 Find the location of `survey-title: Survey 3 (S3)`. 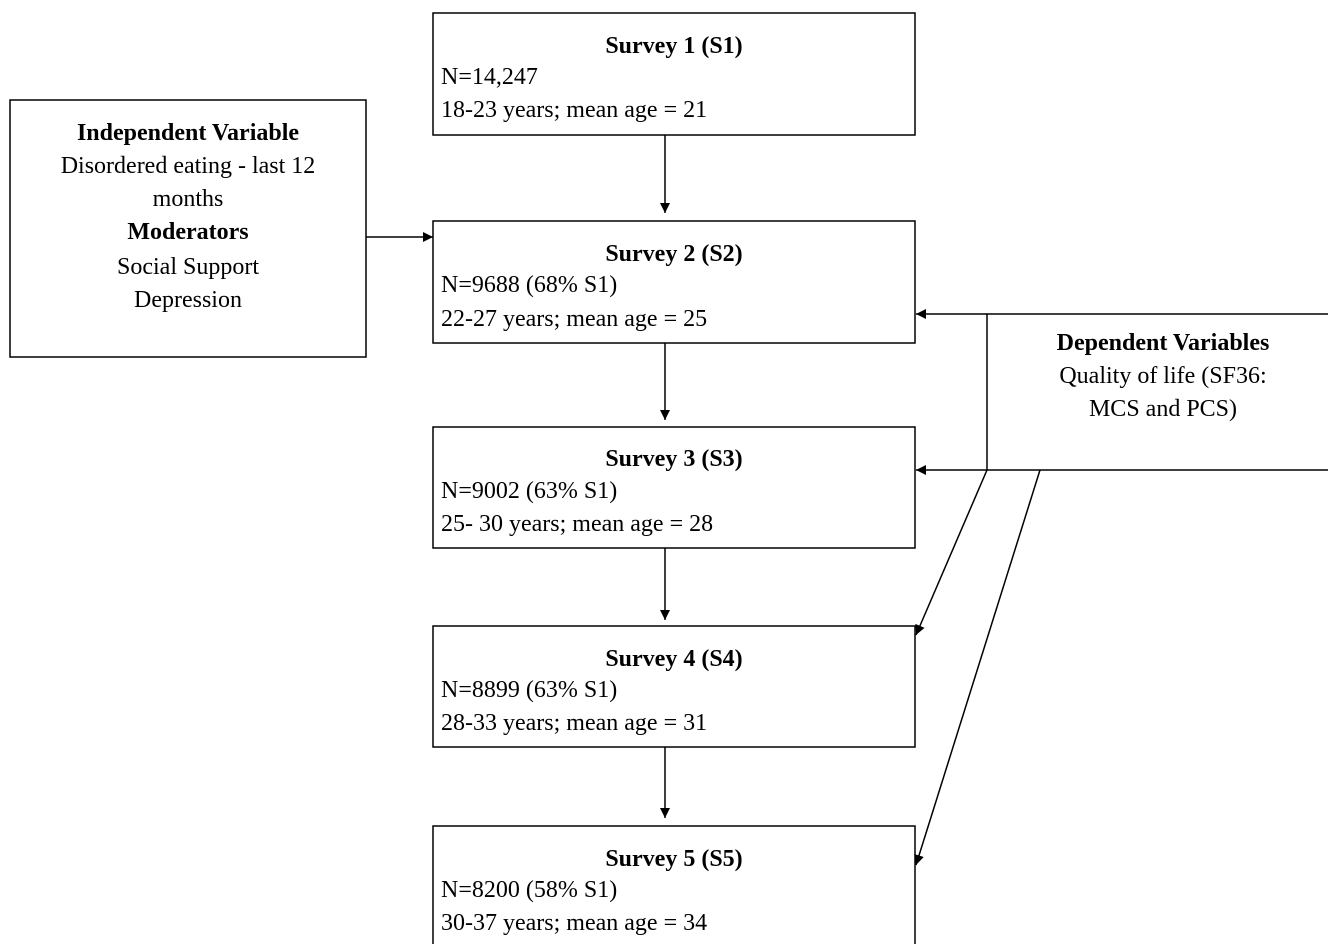

survey-title: Survey 3 (S3) is located at coordinates (673, 459).